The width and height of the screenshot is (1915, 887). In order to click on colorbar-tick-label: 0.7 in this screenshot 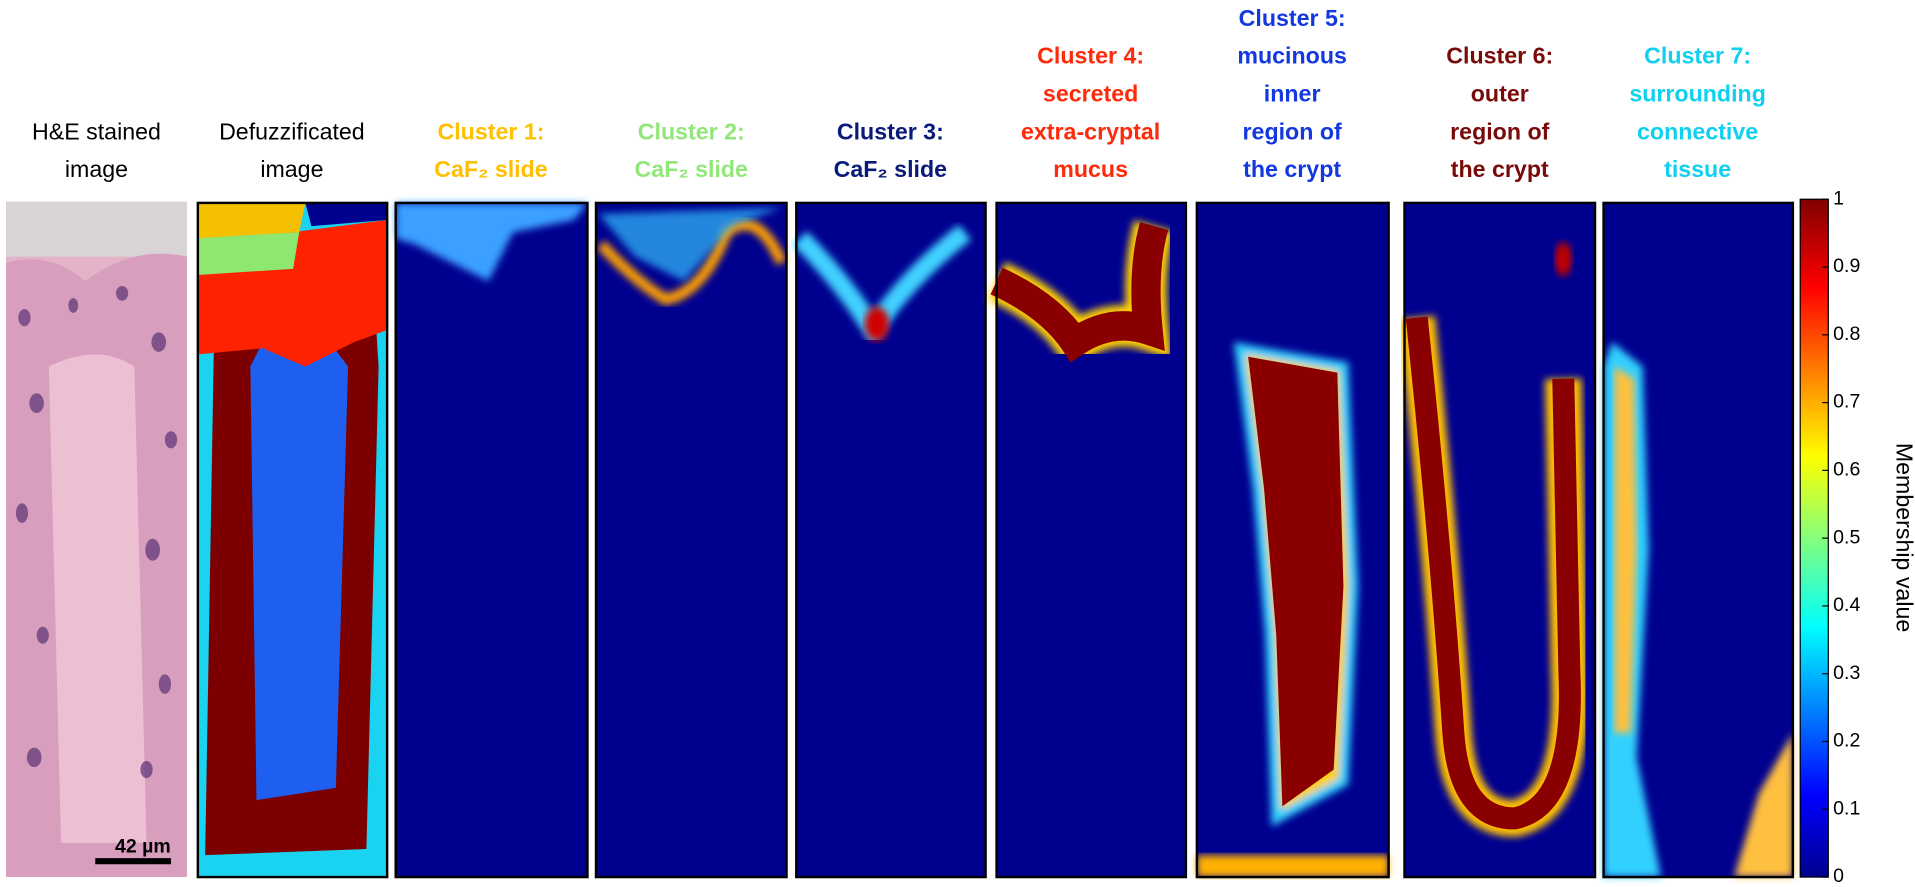, I will do `click(1846, 402)`.